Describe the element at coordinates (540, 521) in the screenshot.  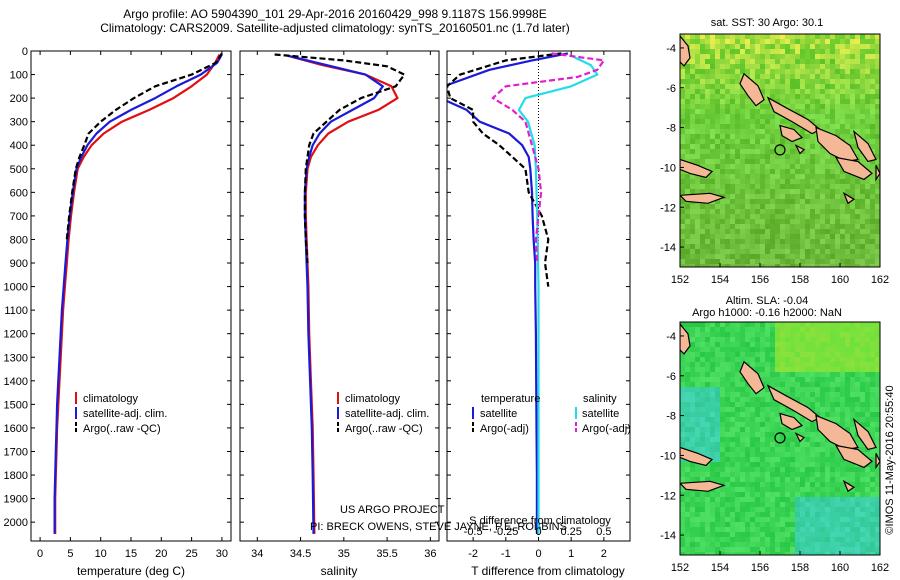
I see `difference-top-xlabel: S difference from climatology` at that location.